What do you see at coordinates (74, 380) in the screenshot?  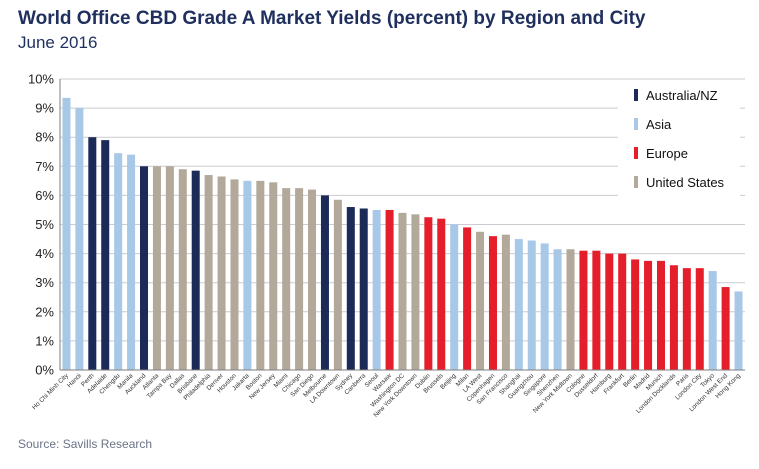 I see `x-tick-label: Hanoi` at bounding box center [74, 380].